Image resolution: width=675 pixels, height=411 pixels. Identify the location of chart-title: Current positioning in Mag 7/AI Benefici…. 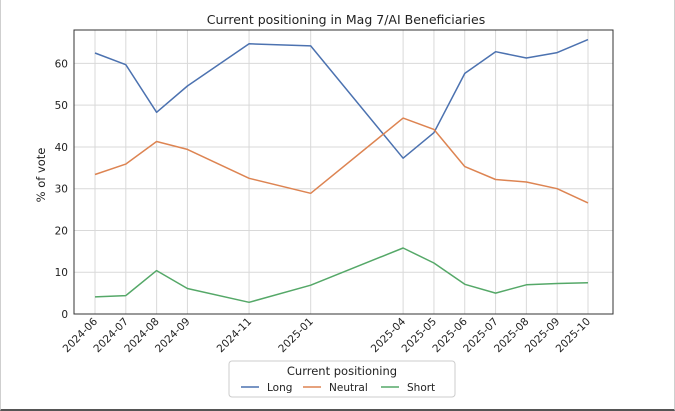
(346, 19).